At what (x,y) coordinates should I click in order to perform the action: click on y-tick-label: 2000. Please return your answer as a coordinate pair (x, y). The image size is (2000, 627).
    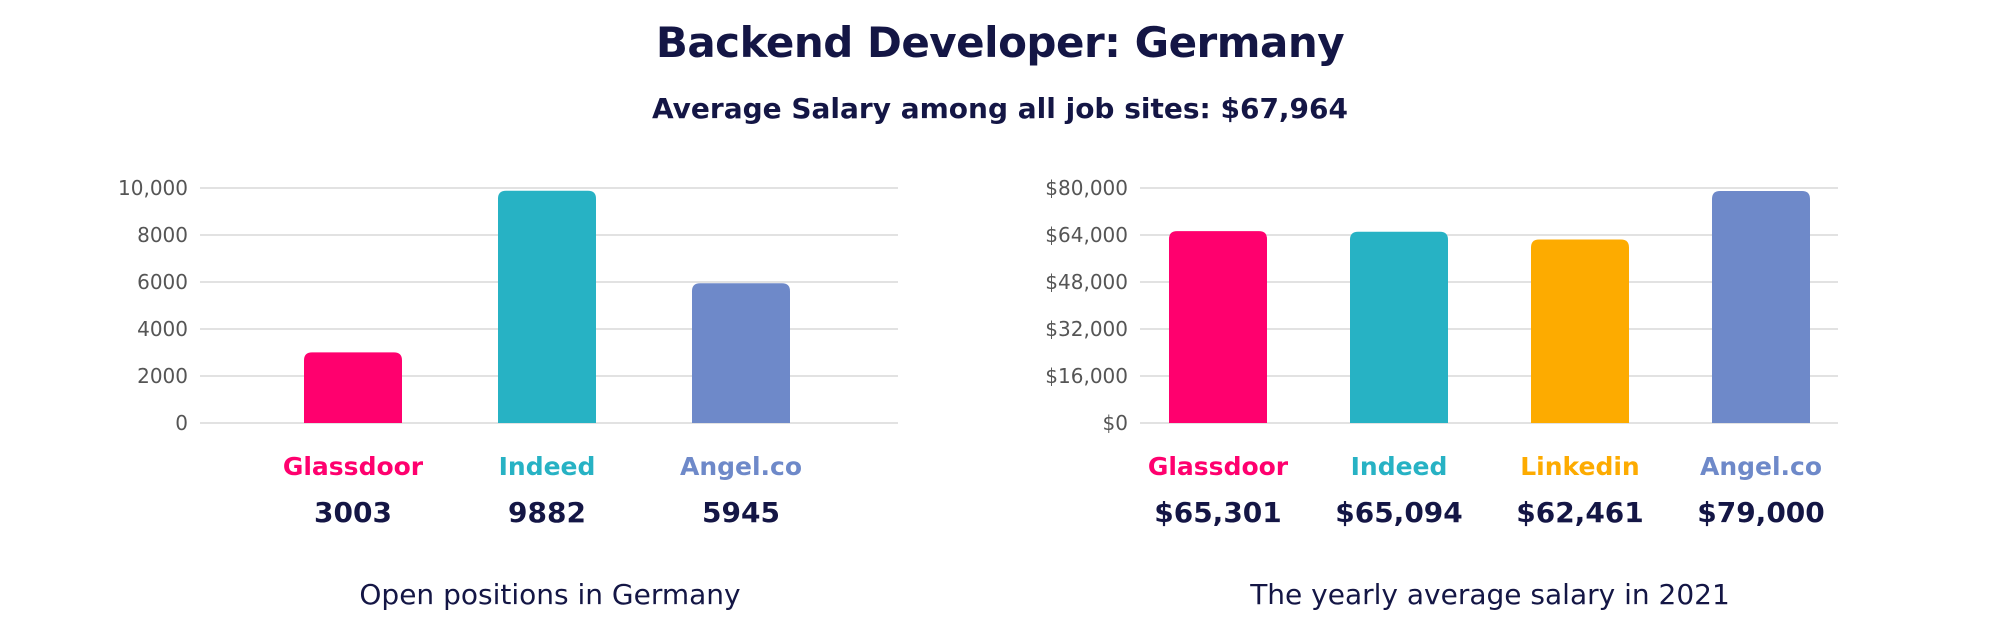
    Looking at the image, I should click on (162, 376).